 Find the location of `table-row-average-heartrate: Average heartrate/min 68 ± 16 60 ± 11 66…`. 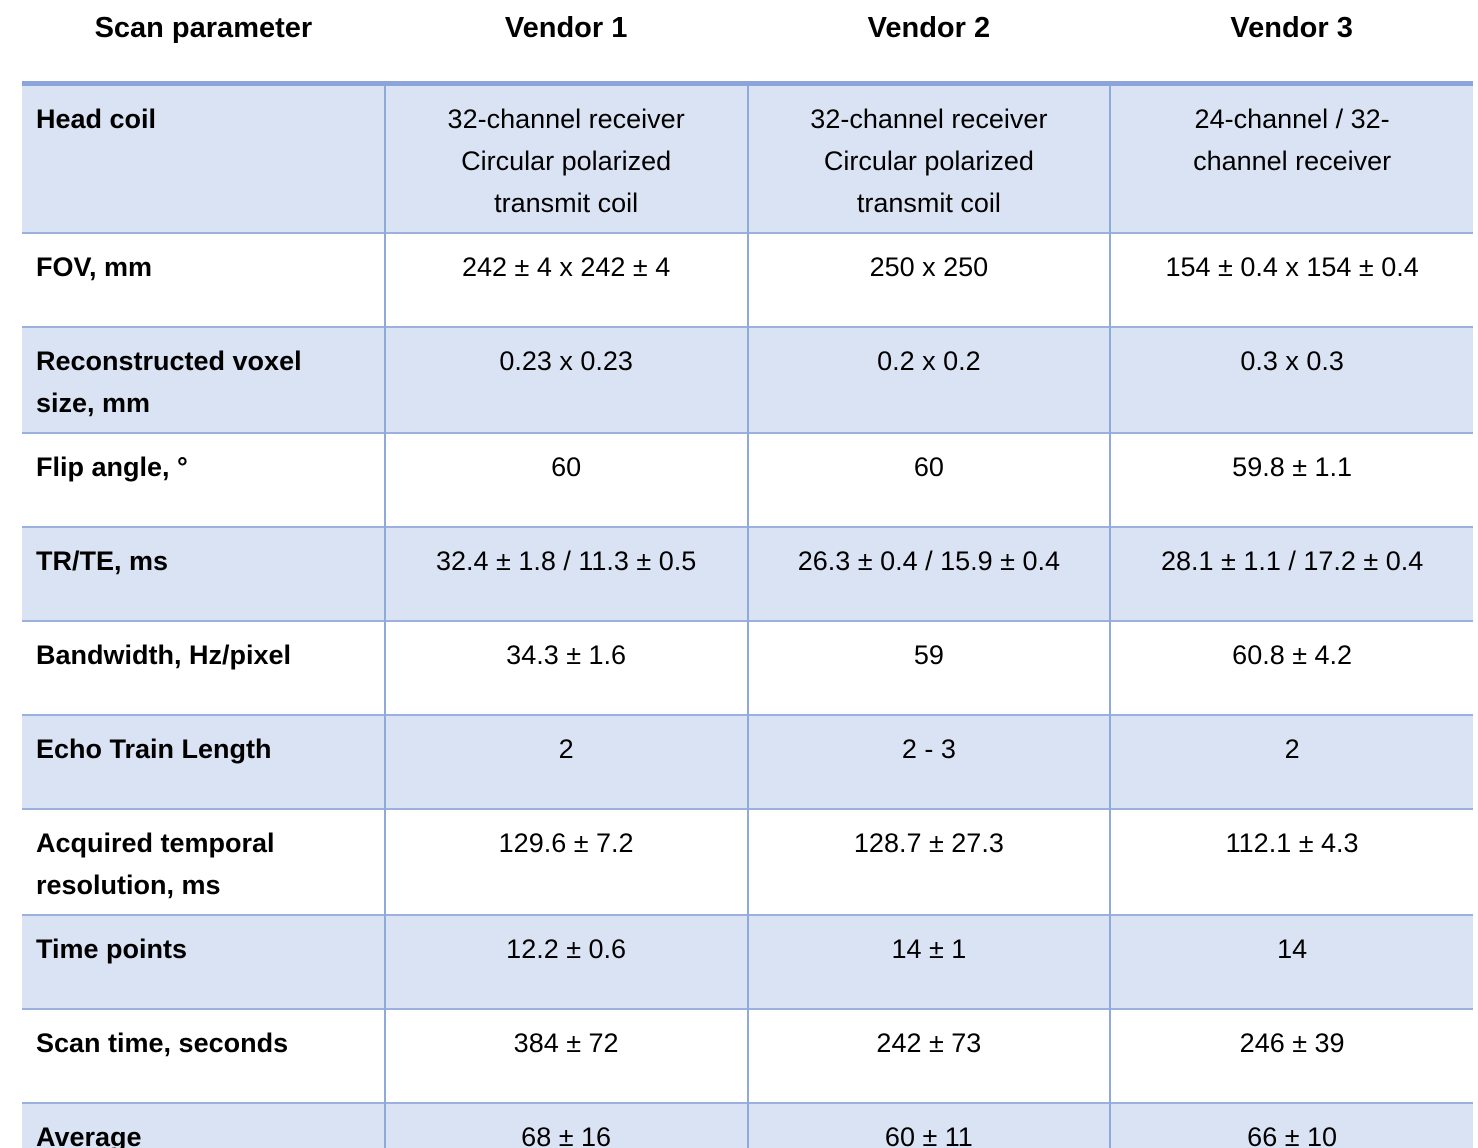

table-row-average-heartrate: Average heartrate/min 68 ± 16 60 ± 11 66… is located at coordinates (747, 1125).